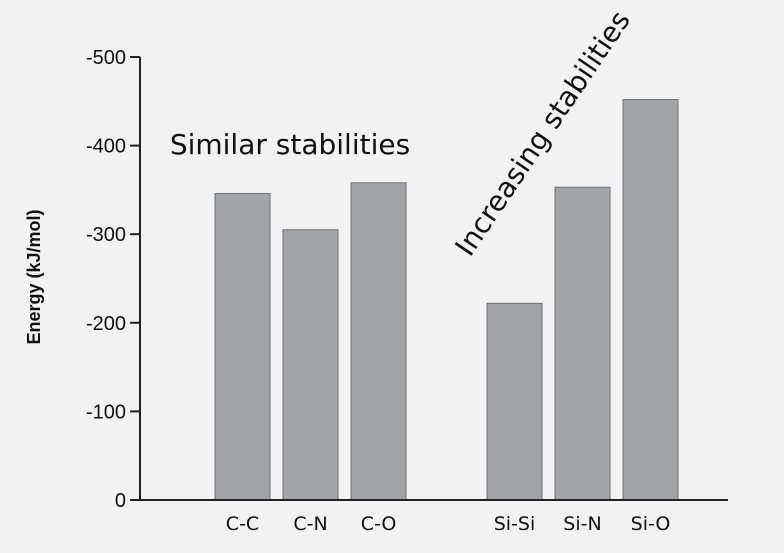 Image resolution: width=784 pixels, height=553 pixels. What do you see at coordinates (448, 524) in the screenshot?
I see `x-labels-group: C-C C-N C-O Si-Si Si-N Si-O` at bounding box center [448, 524].